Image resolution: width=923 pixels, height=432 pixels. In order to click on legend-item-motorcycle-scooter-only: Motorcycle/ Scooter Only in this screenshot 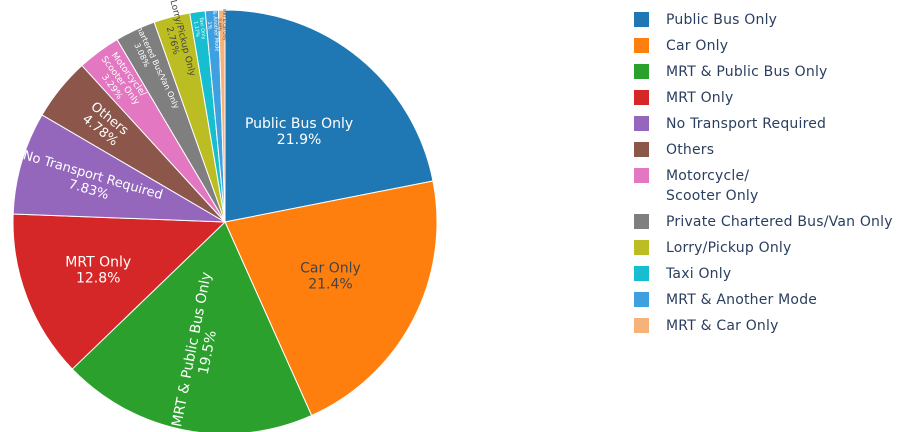, I will do `click(778, 186)`.